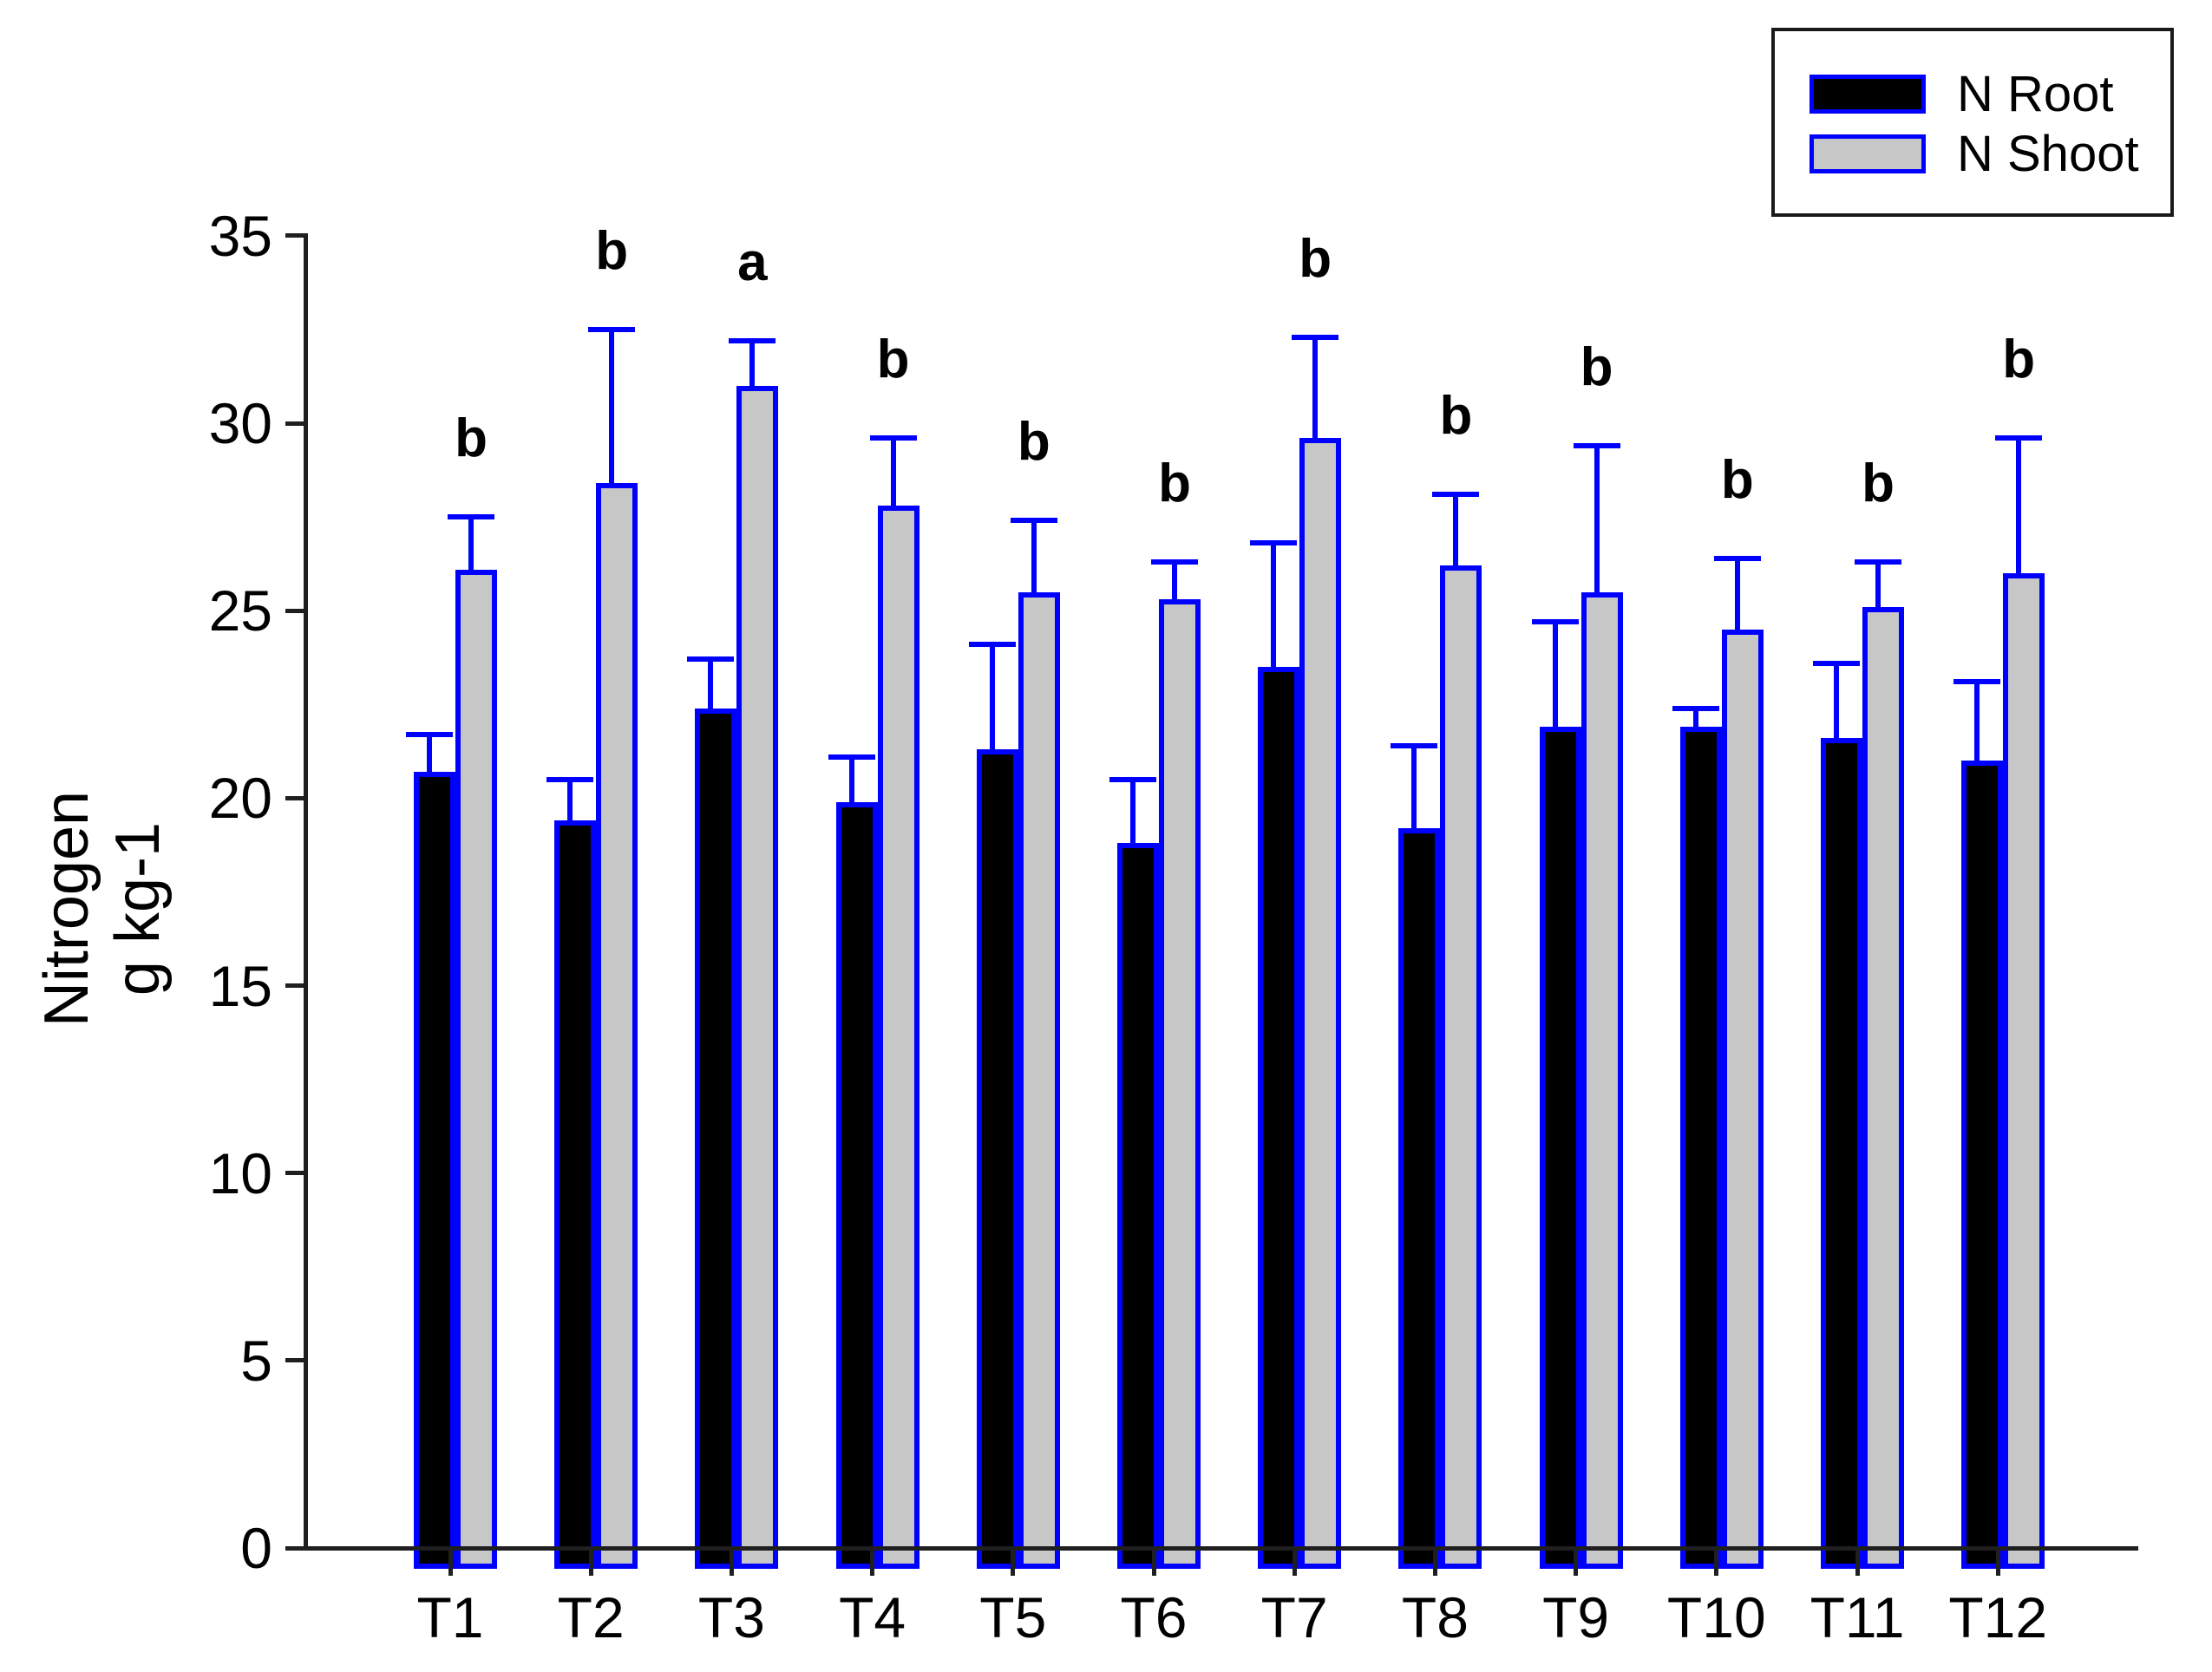 This screenshot has width=2212, height=1672. What do you see at coordinates (1435, 1617) in the screenshot?
I see `x-tick-label-T8: T8` at bounding box center [1435, 1617].